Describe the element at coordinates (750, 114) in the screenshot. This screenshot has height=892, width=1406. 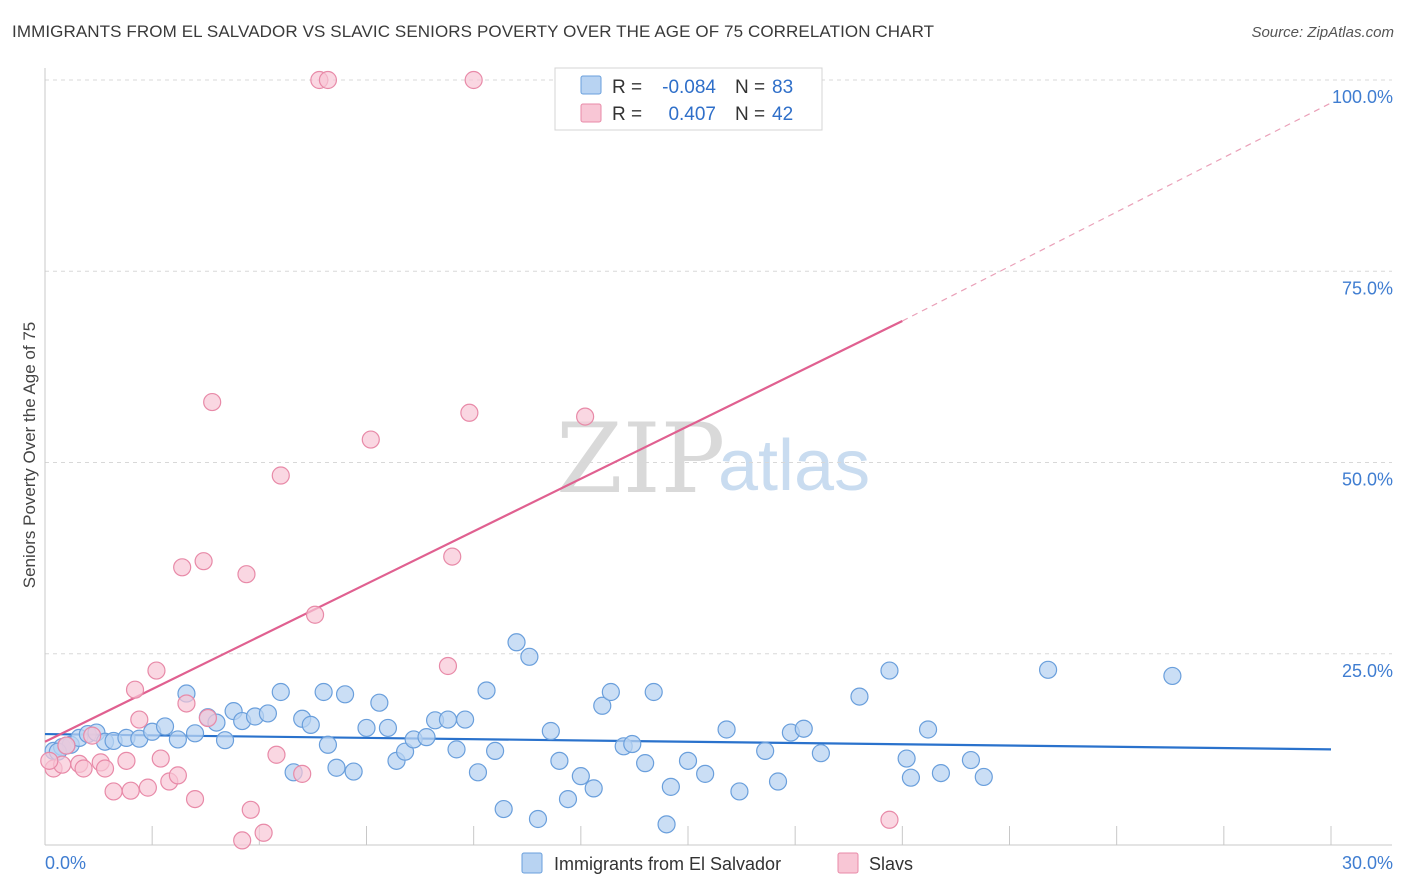
I see `legend-n-label-2: N =` at that location.